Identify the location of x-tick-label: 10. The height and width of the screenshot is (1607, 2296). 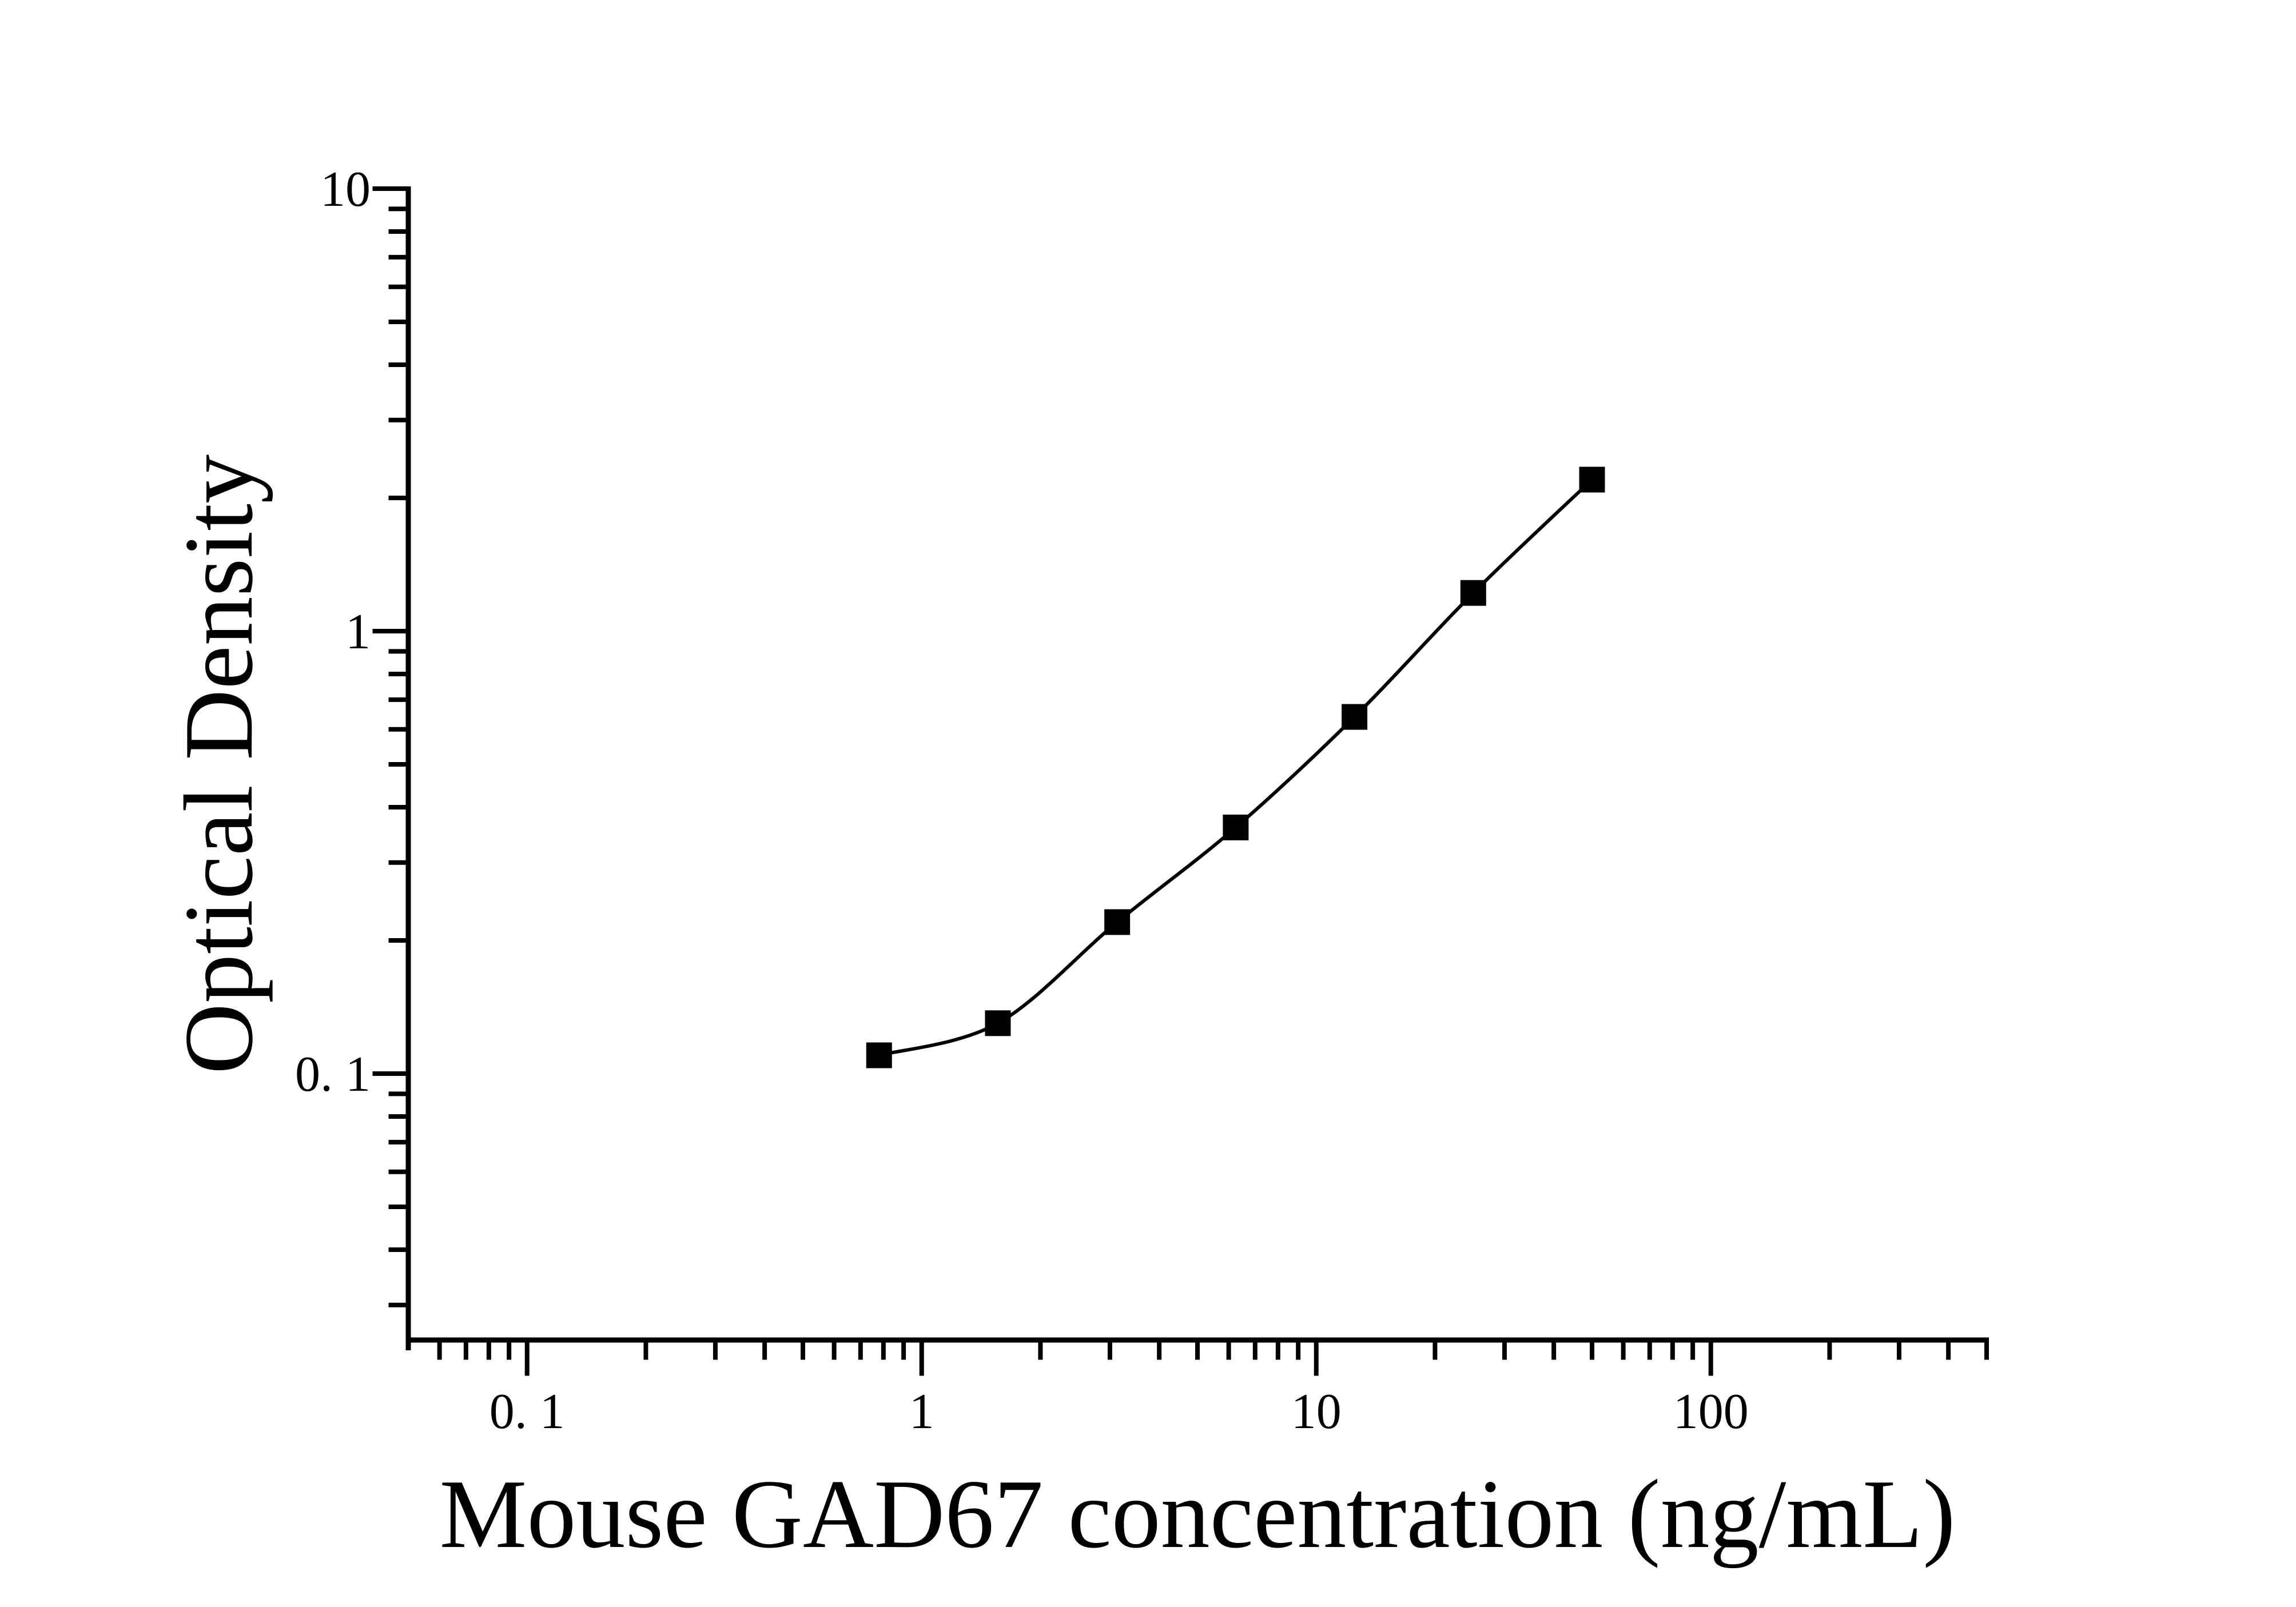
(1317, 1411).